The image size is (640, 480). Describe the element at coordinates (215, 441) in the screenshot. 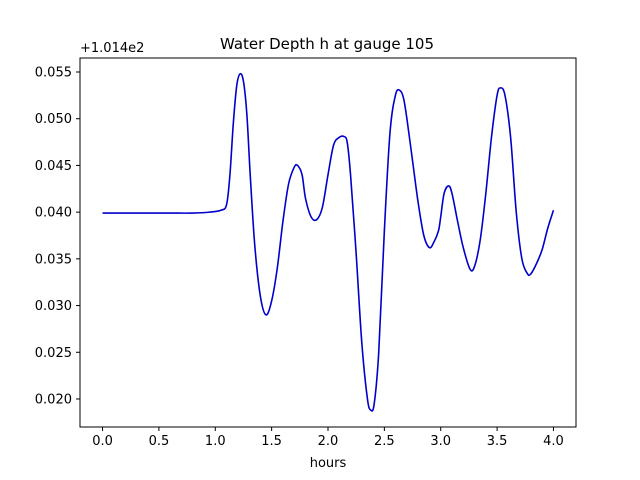

I see `x-tick-label: 1.0` at that location.